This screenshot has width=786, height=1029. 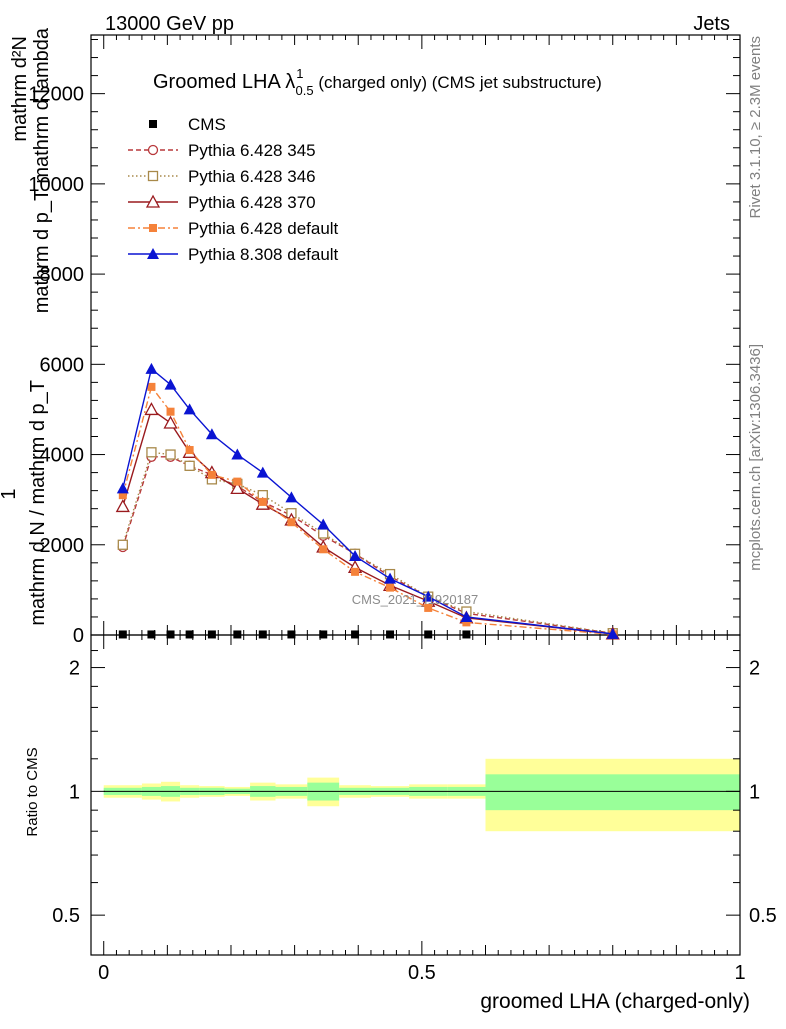 I want to click on mcplots-label: mcplots.cern.ch [arXiv:1306.3436], so click(x=755, y=457).